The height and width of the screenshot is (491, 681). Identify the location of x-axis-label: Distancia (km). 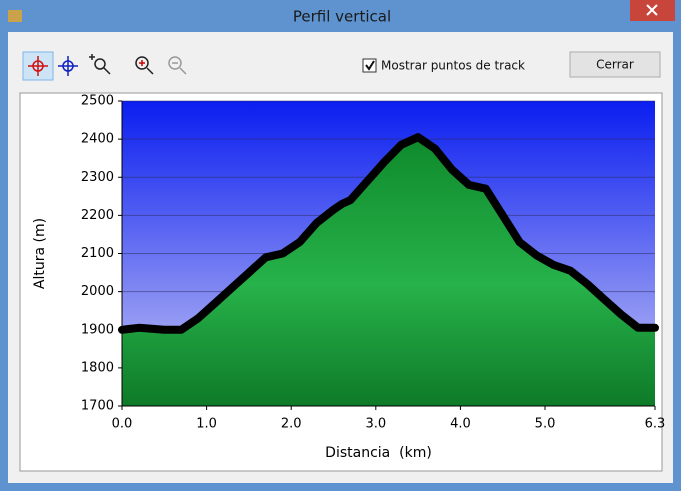
(378, 453).